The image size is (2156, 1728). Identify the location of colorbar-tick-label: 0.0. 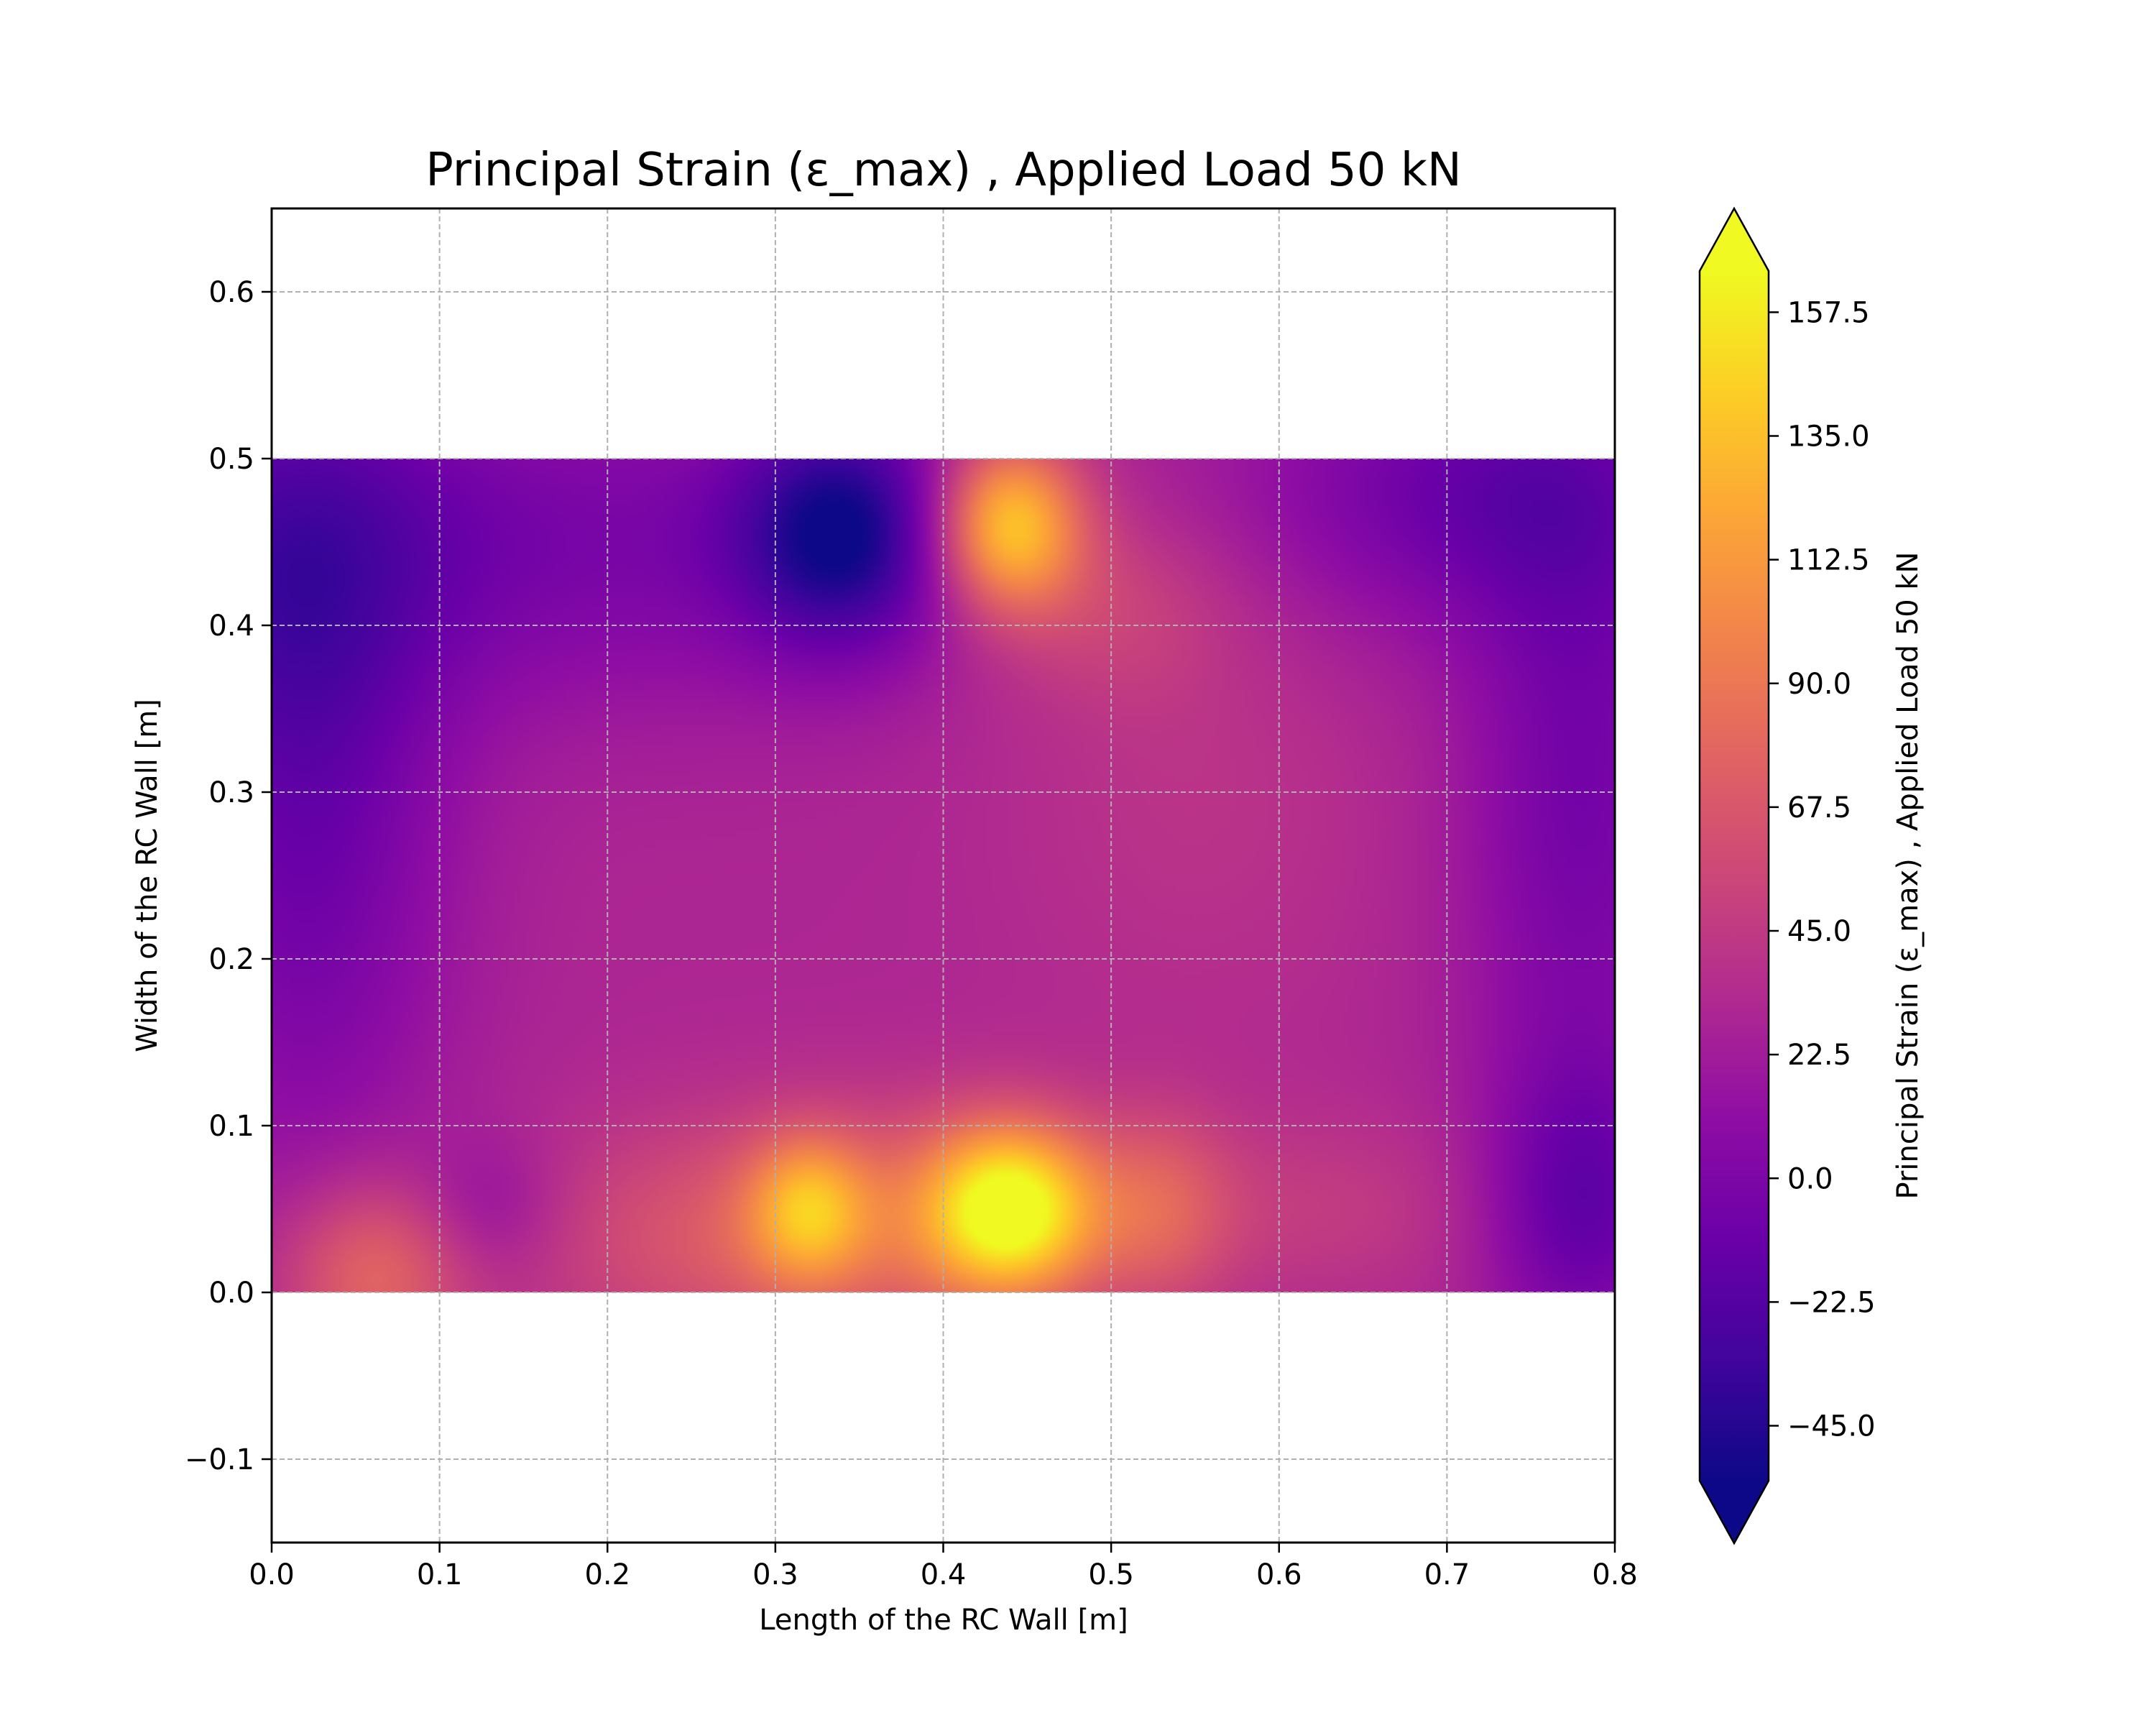
(1810, 1178).